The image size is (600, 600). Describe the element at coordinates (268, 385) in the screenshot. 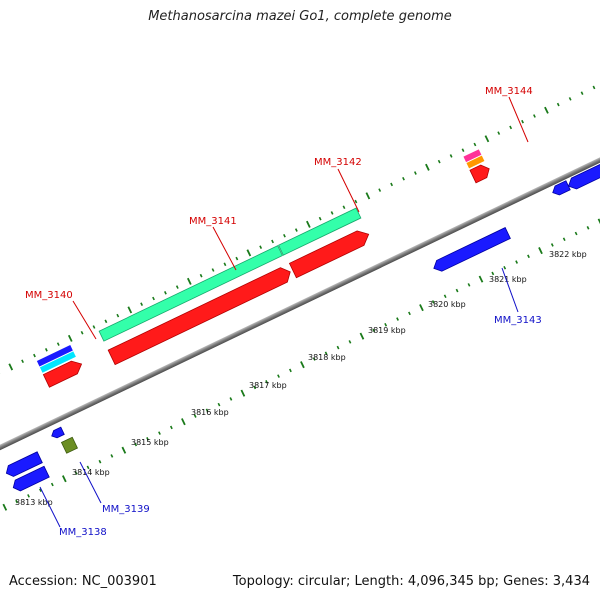

I see `kbp-label: 3817 kbp` at that location.